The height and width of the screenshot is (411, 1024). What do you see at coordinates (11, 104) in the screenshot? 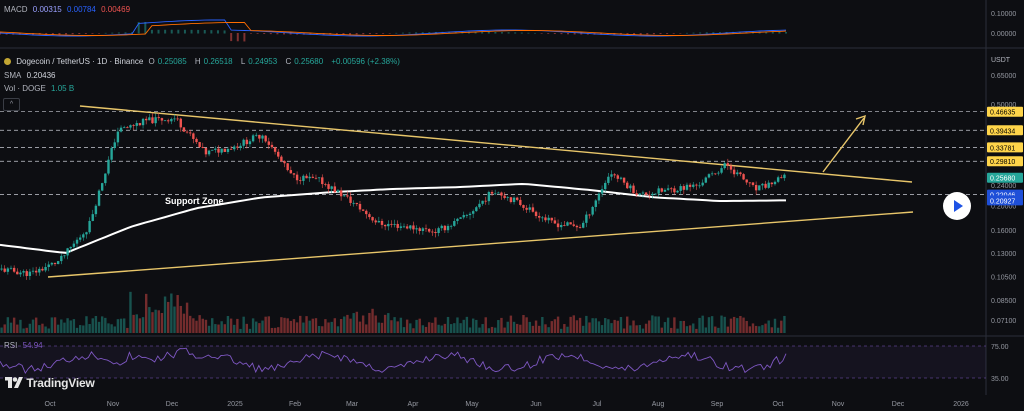
I see `collapse-legend-button: ^` at bounding box center [11, 104].